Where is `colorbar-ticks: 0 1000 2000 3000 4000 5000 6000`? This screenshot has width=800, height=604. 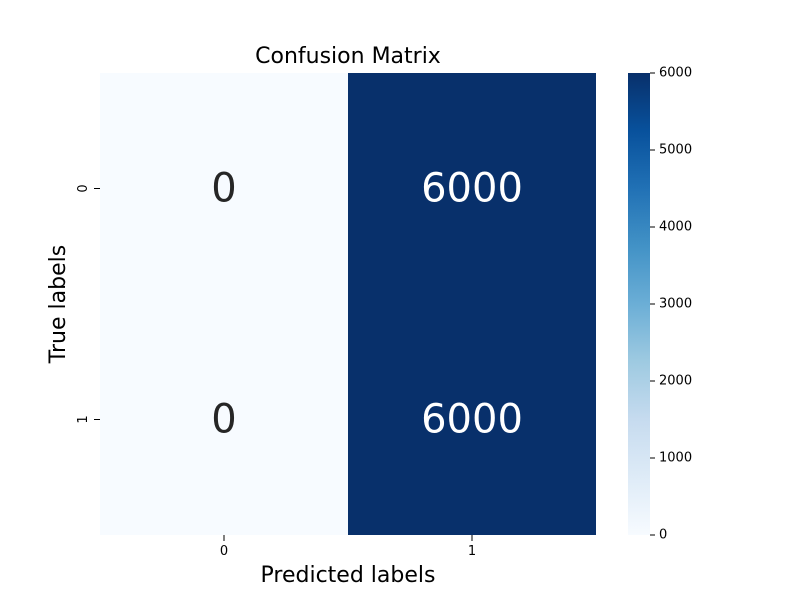 colorbar-ticks: 0 1000 2000 3000 4000 5000 6000 is located at coordinates (671, 304).